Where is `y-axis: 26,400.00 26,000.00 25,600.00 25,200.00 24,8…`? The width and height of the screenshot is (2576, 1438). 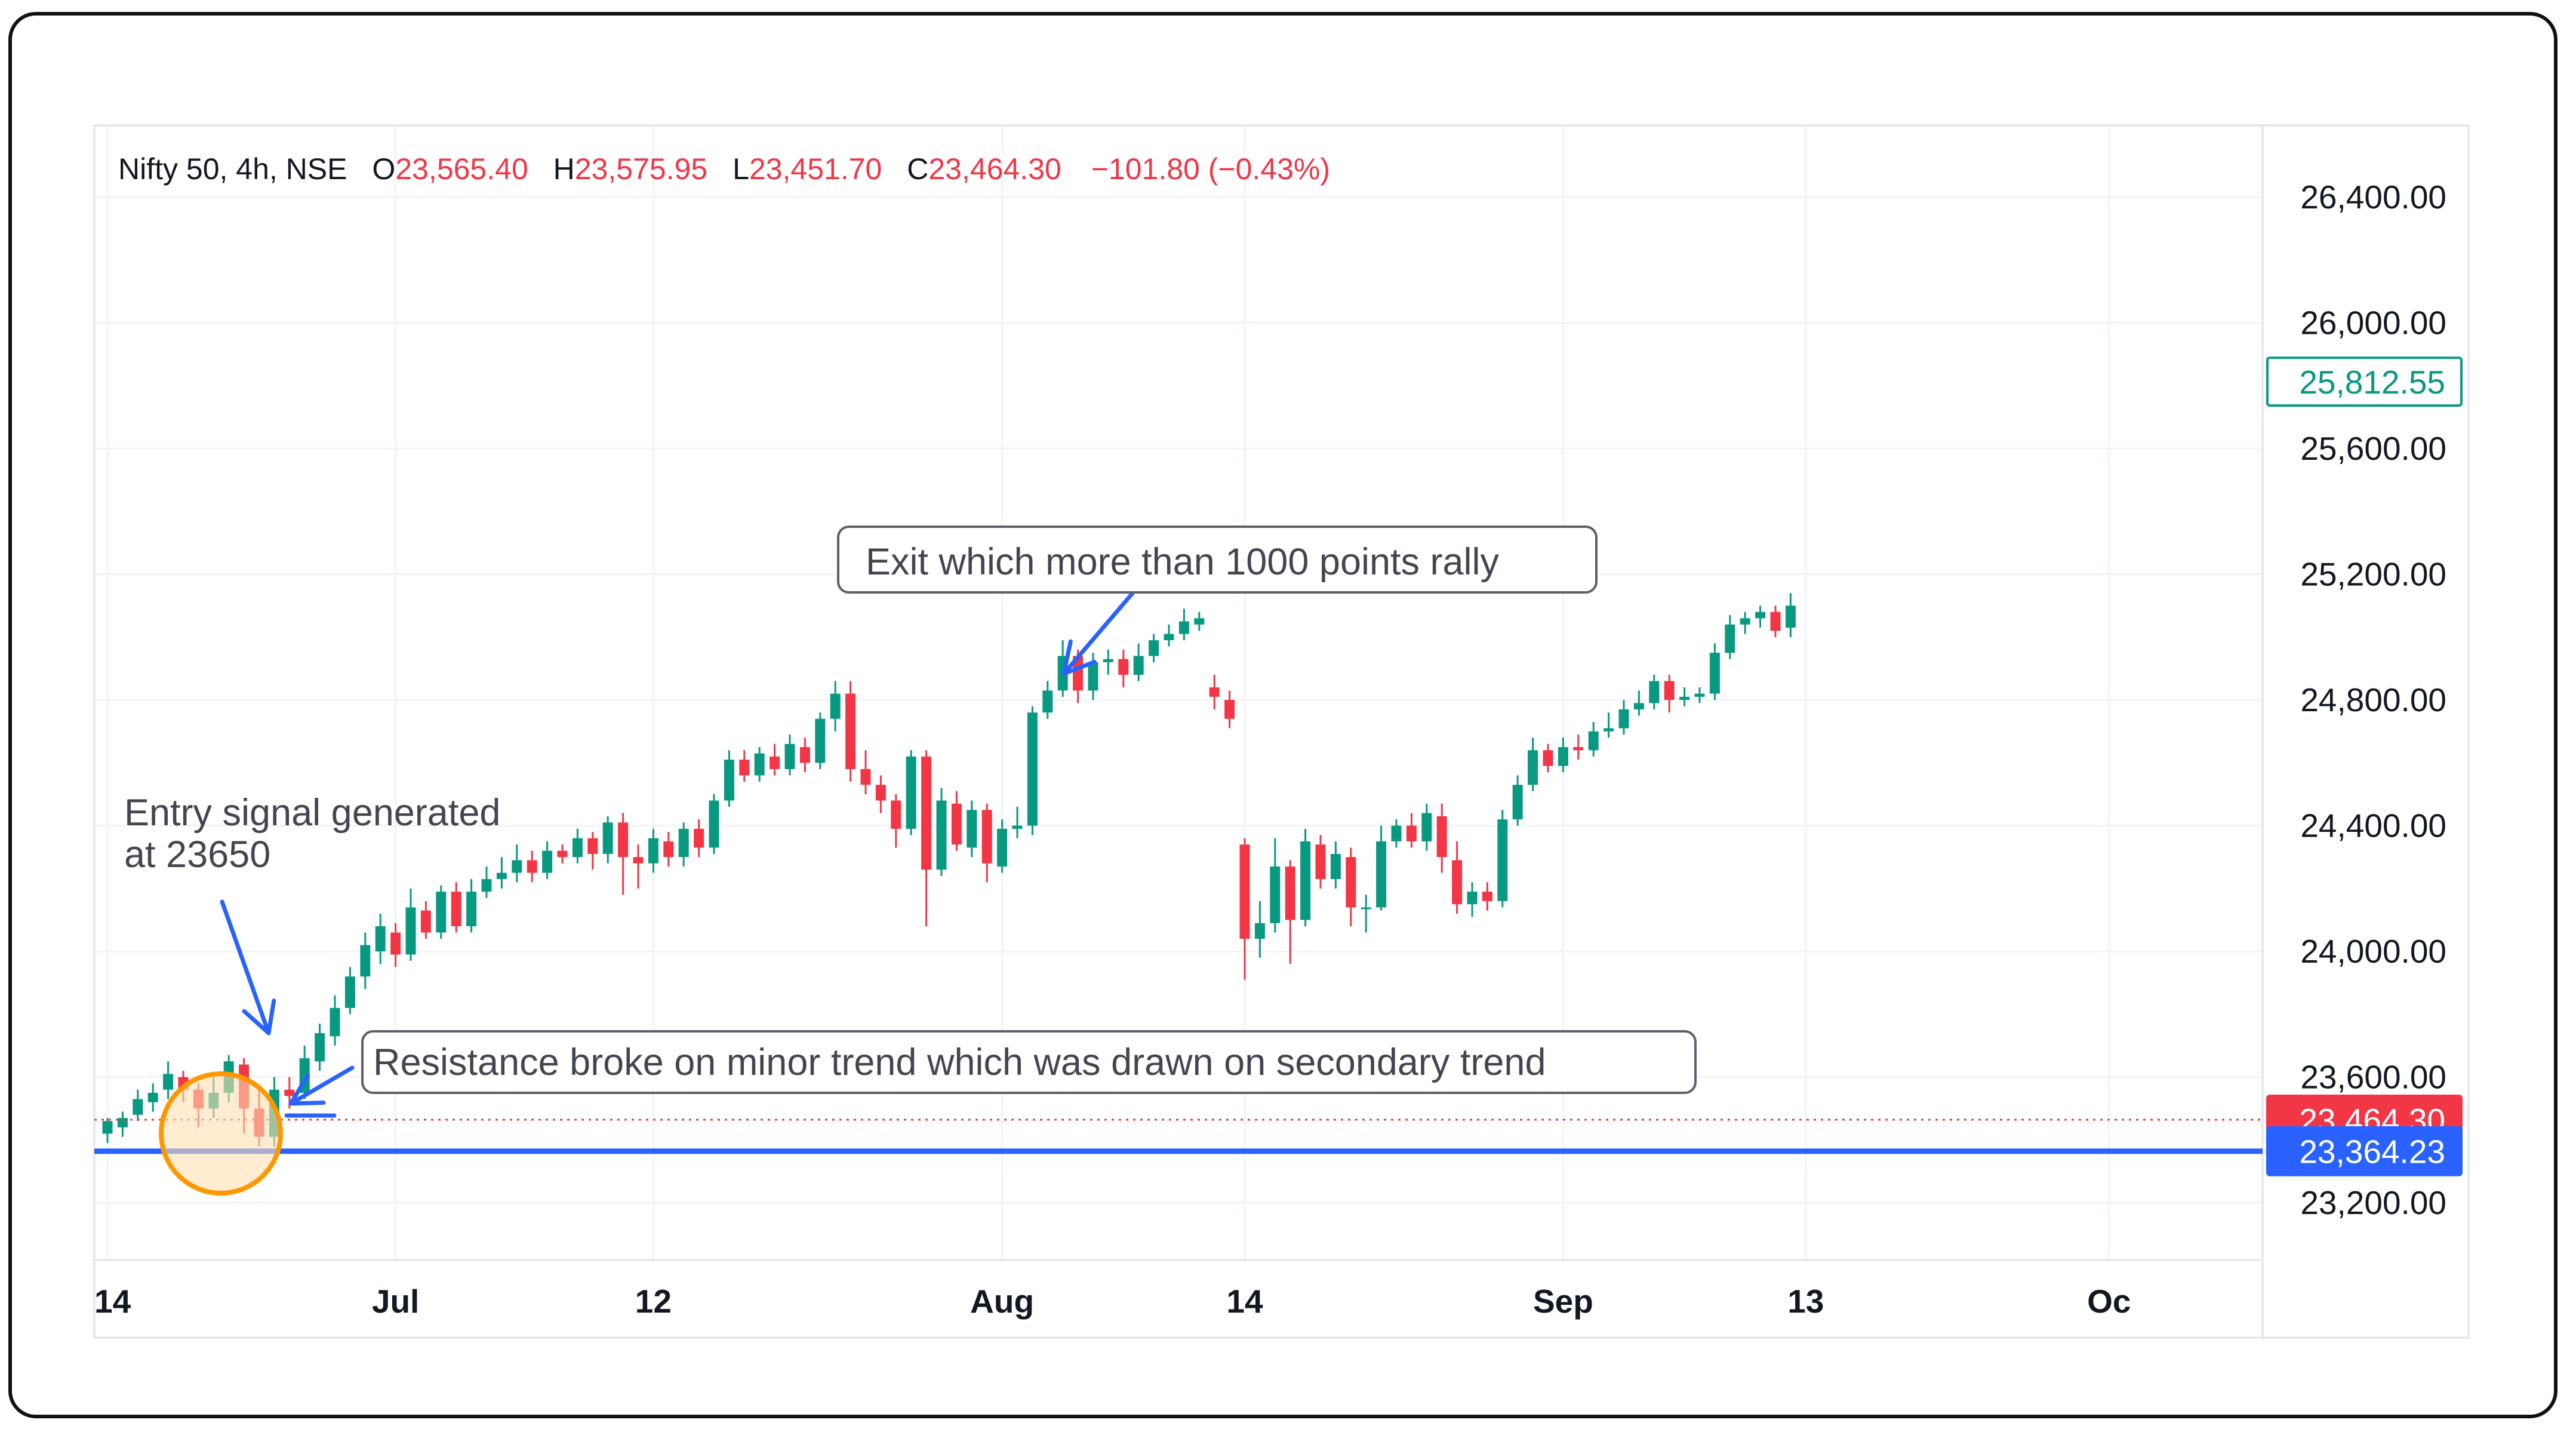
y-axis: 26,400.00 26,000.00 25,600.00 25,200.00 24,8… is located at coordinates (2364, 700).